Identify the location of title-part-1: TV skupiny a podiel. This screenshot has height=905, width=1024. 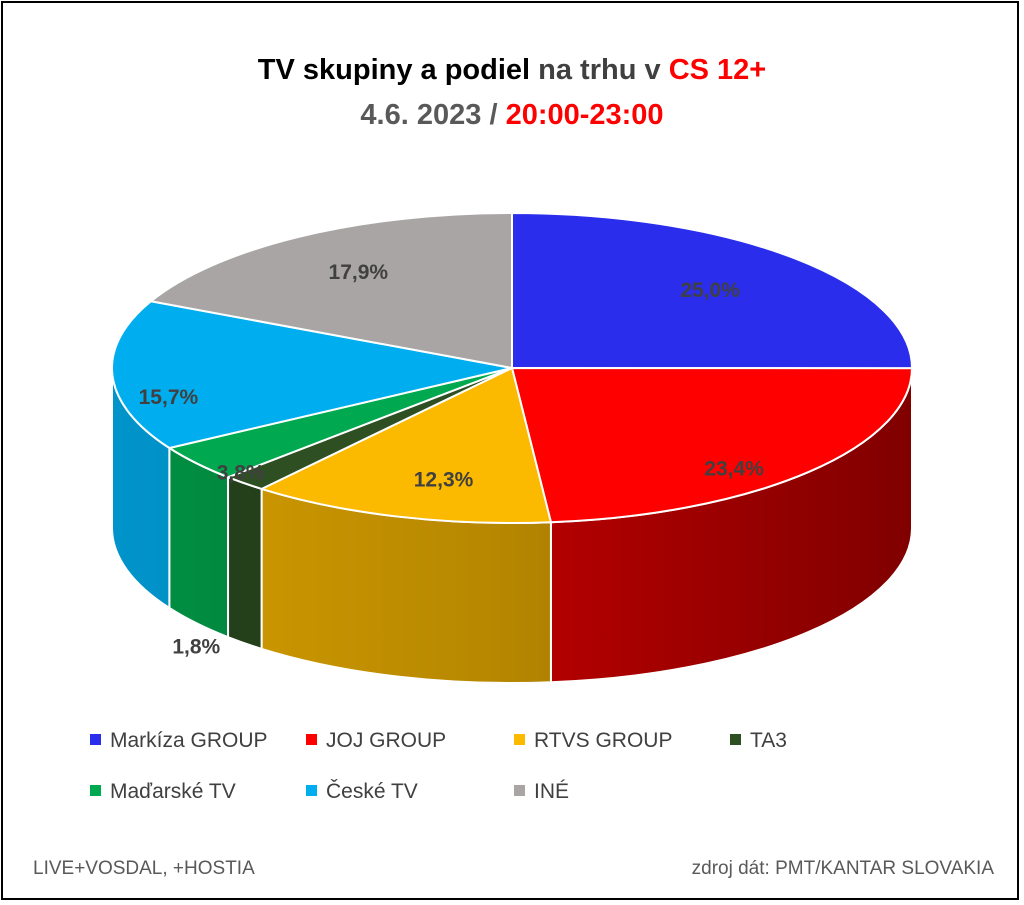
(394, 70).